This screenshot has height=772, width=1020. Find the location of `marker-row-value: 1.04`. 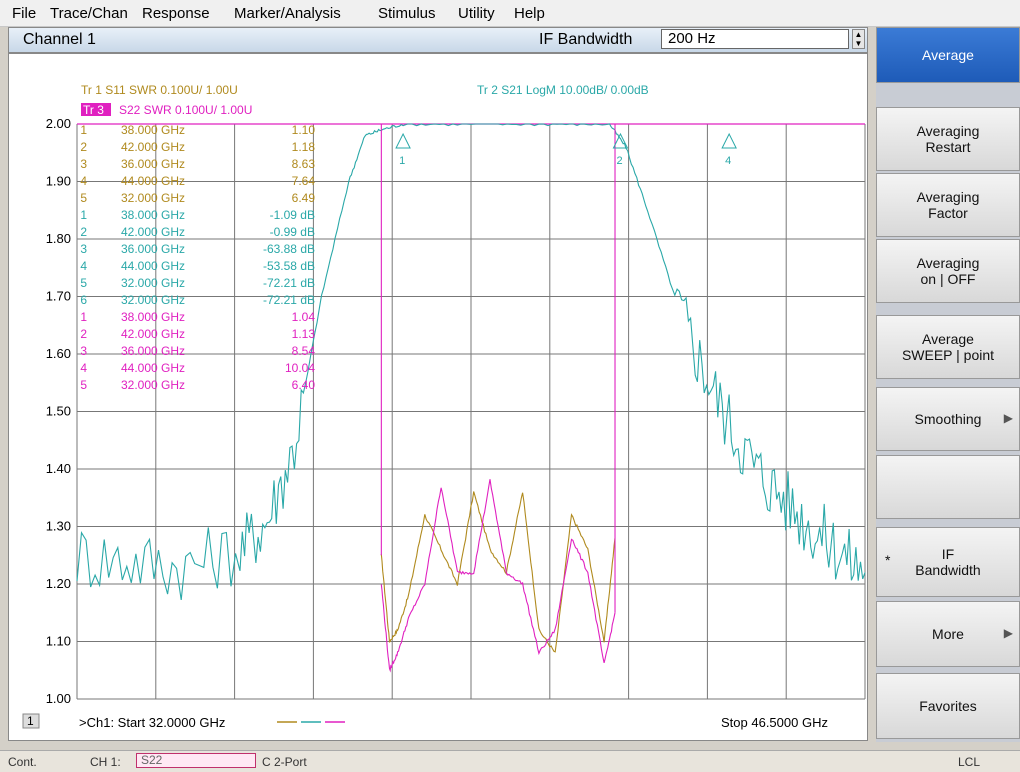

marker-row-value: 1.04 is located at coordinates (304, 317).